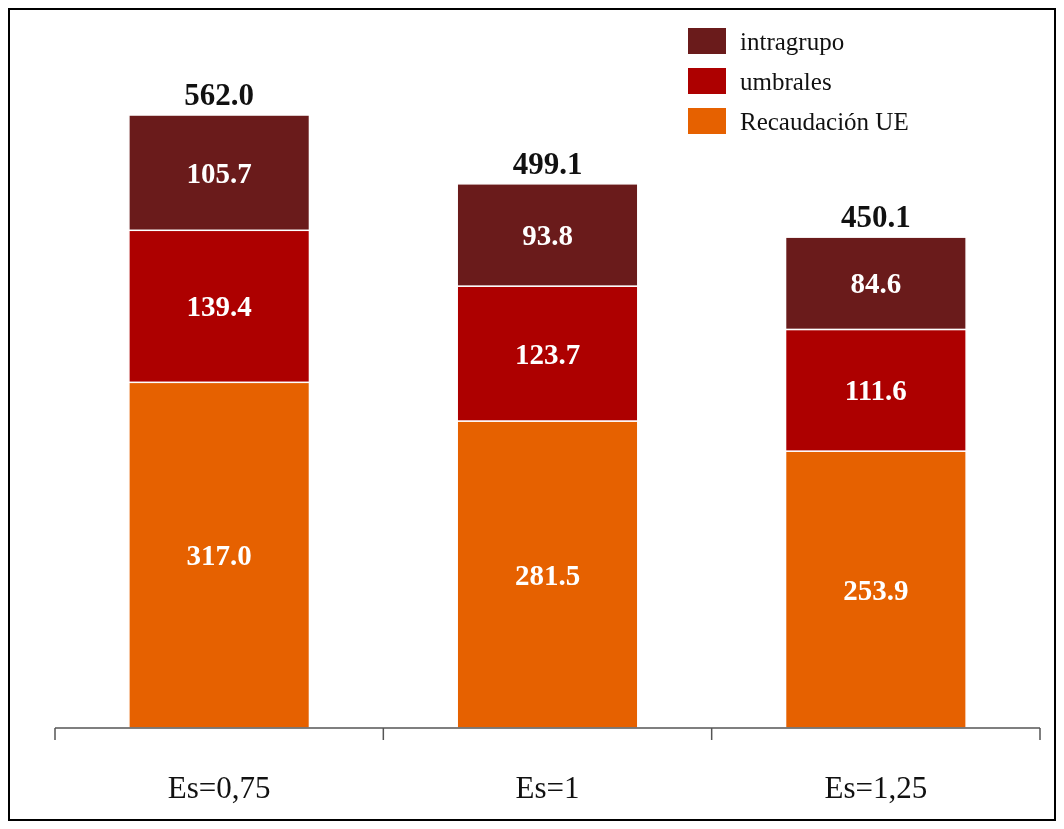  What do you see at coordinates (547, 235) in the screenshot?
I see `data-label: 93.8` at bounding box center [547, 235].